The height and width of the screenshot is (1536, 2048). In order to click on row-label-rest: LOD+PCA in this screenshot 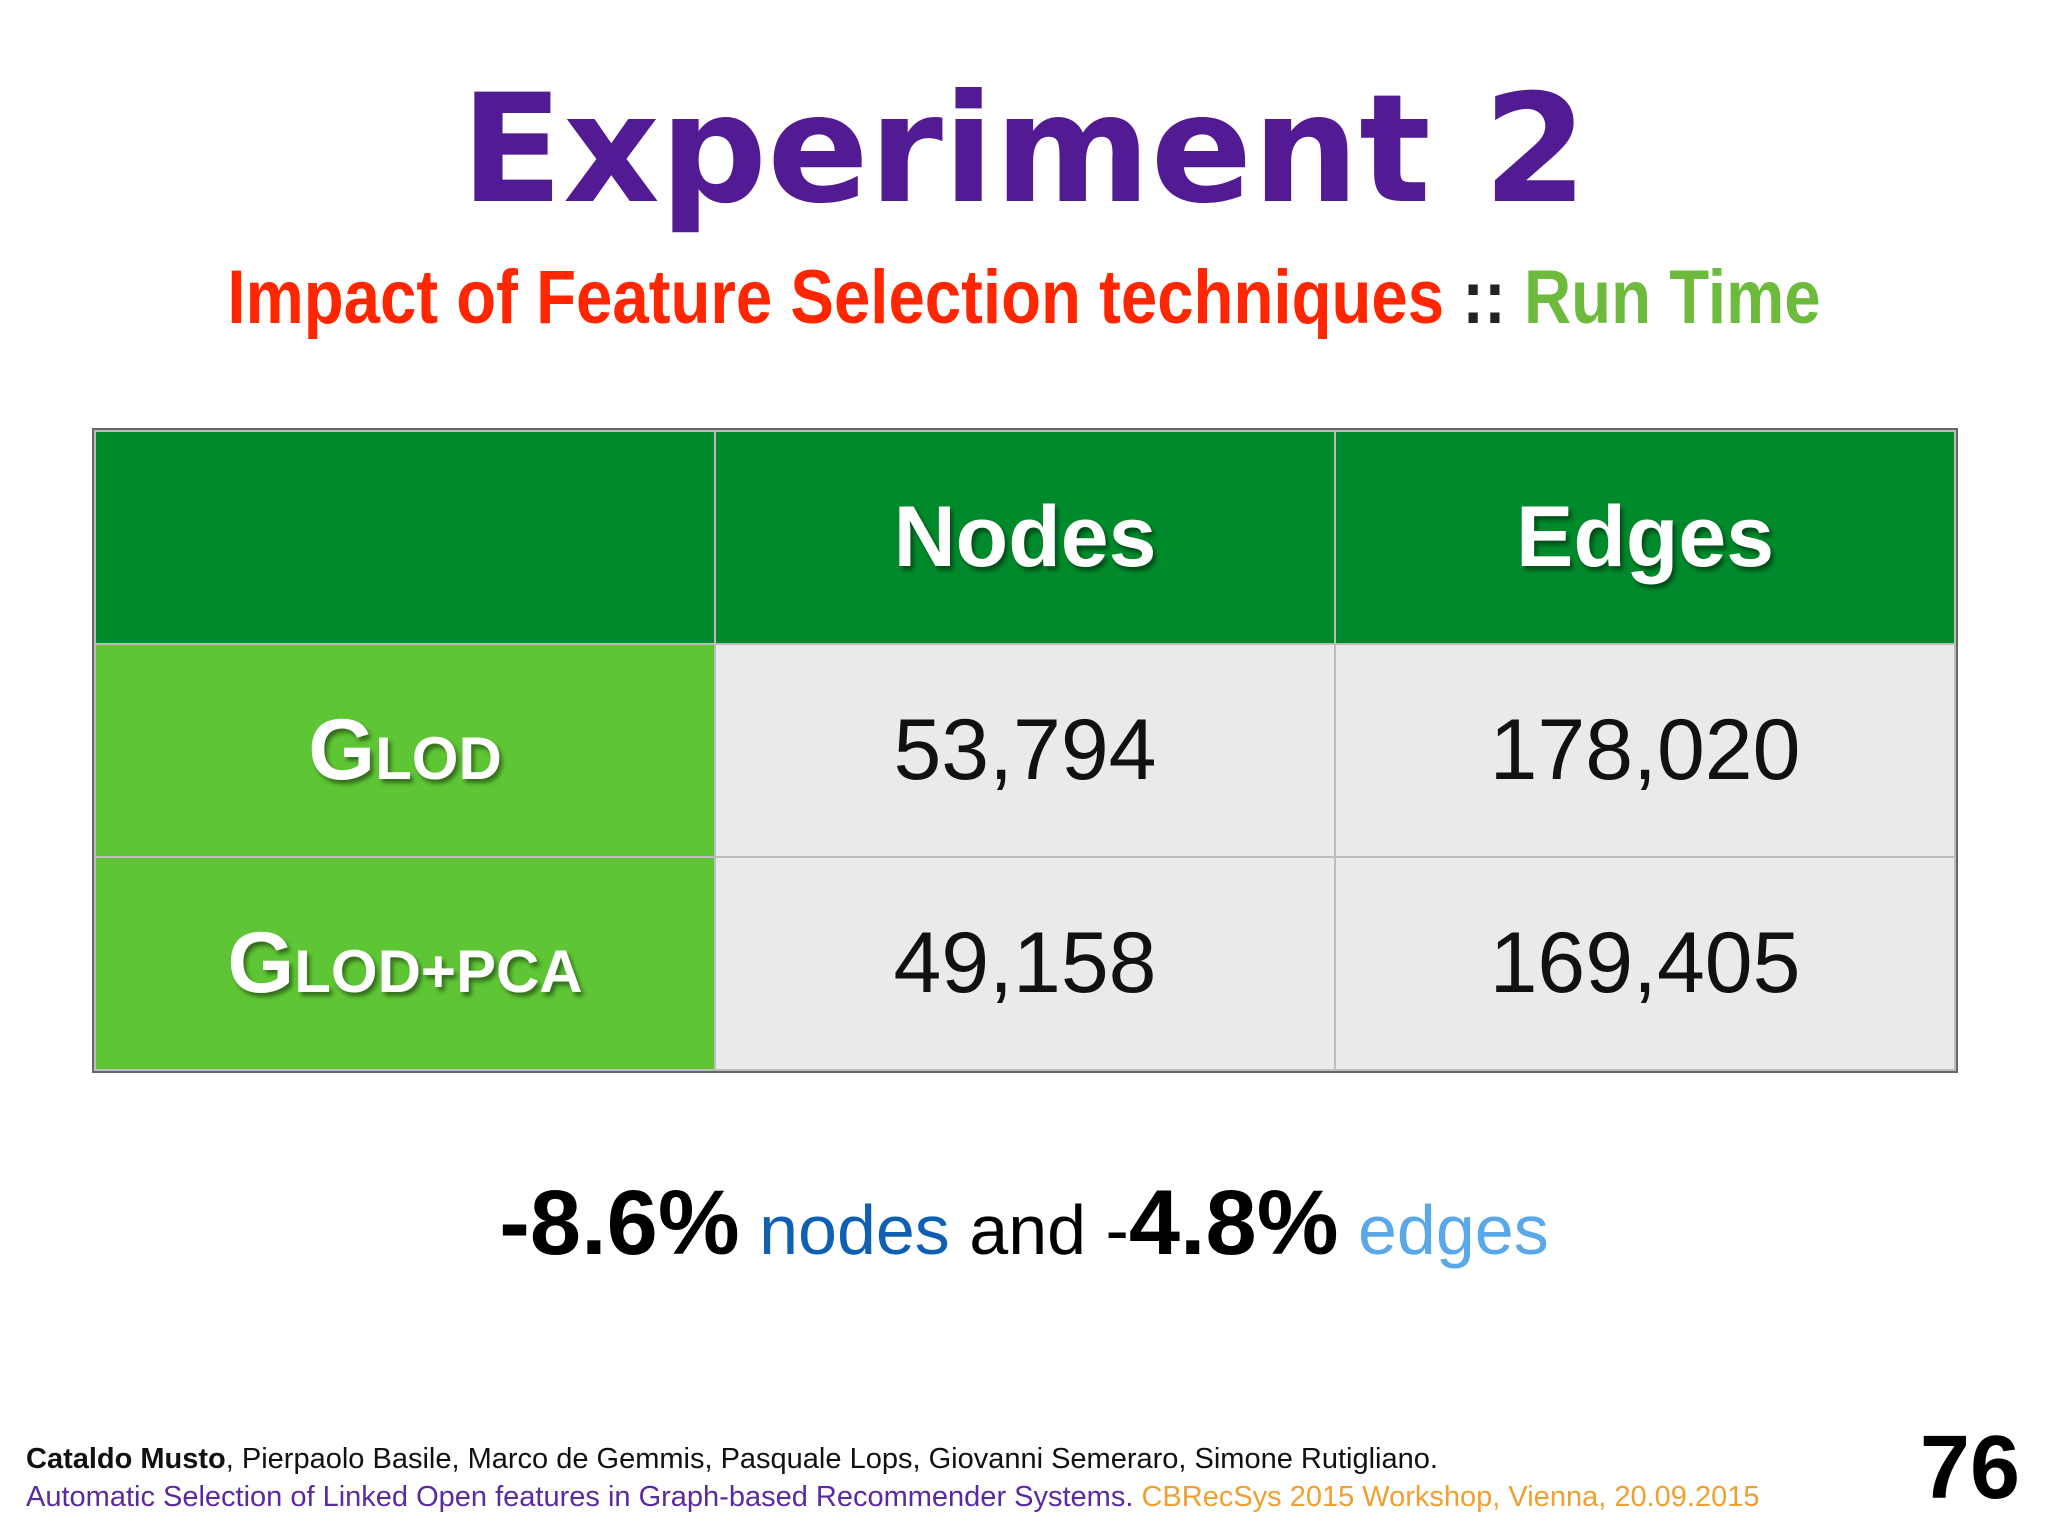, I will do `click(438, 971)`.